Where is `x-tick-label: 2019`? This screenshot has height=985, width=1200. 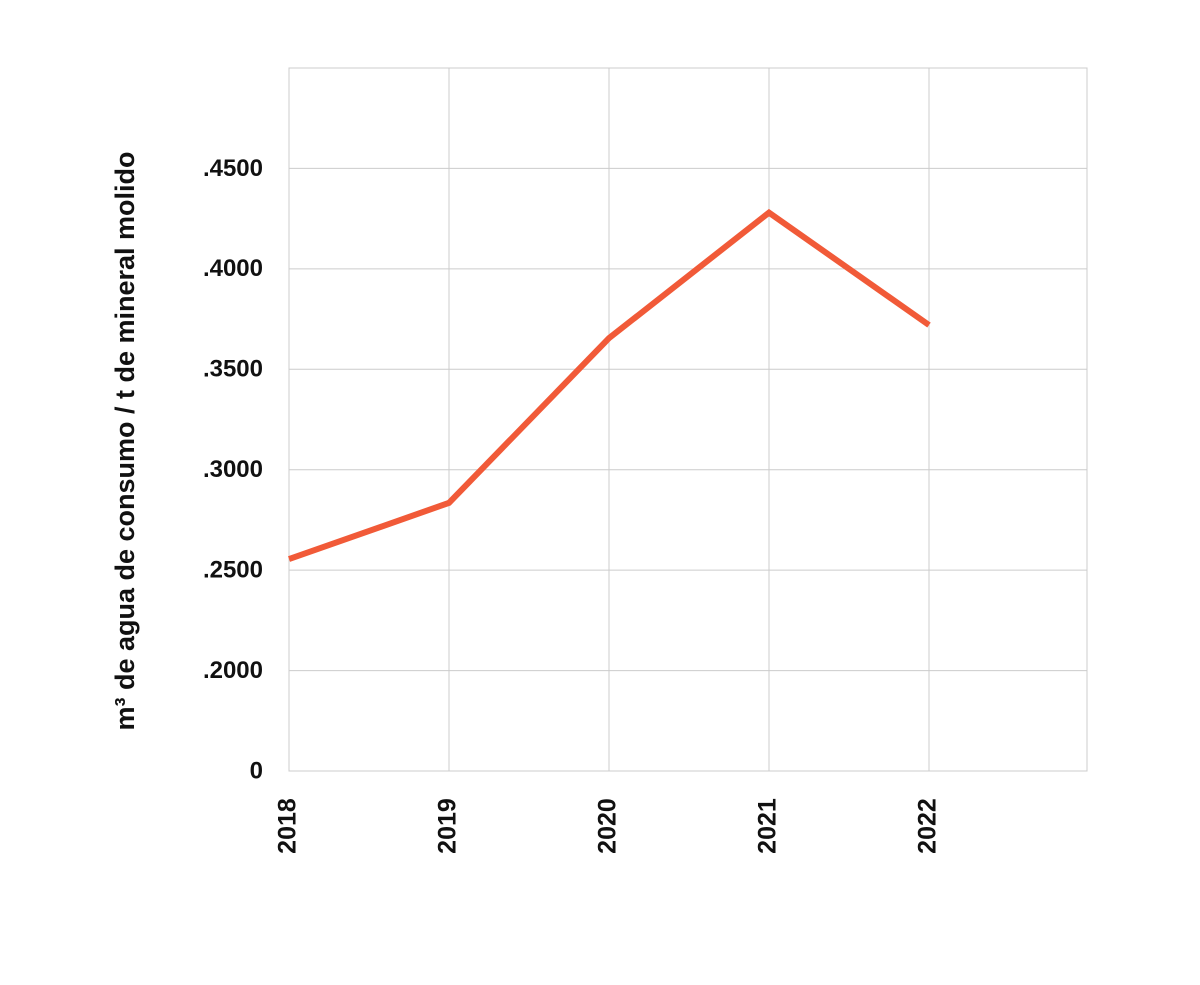
x-tick-label: 2019 is located at coordinates (448, 826).